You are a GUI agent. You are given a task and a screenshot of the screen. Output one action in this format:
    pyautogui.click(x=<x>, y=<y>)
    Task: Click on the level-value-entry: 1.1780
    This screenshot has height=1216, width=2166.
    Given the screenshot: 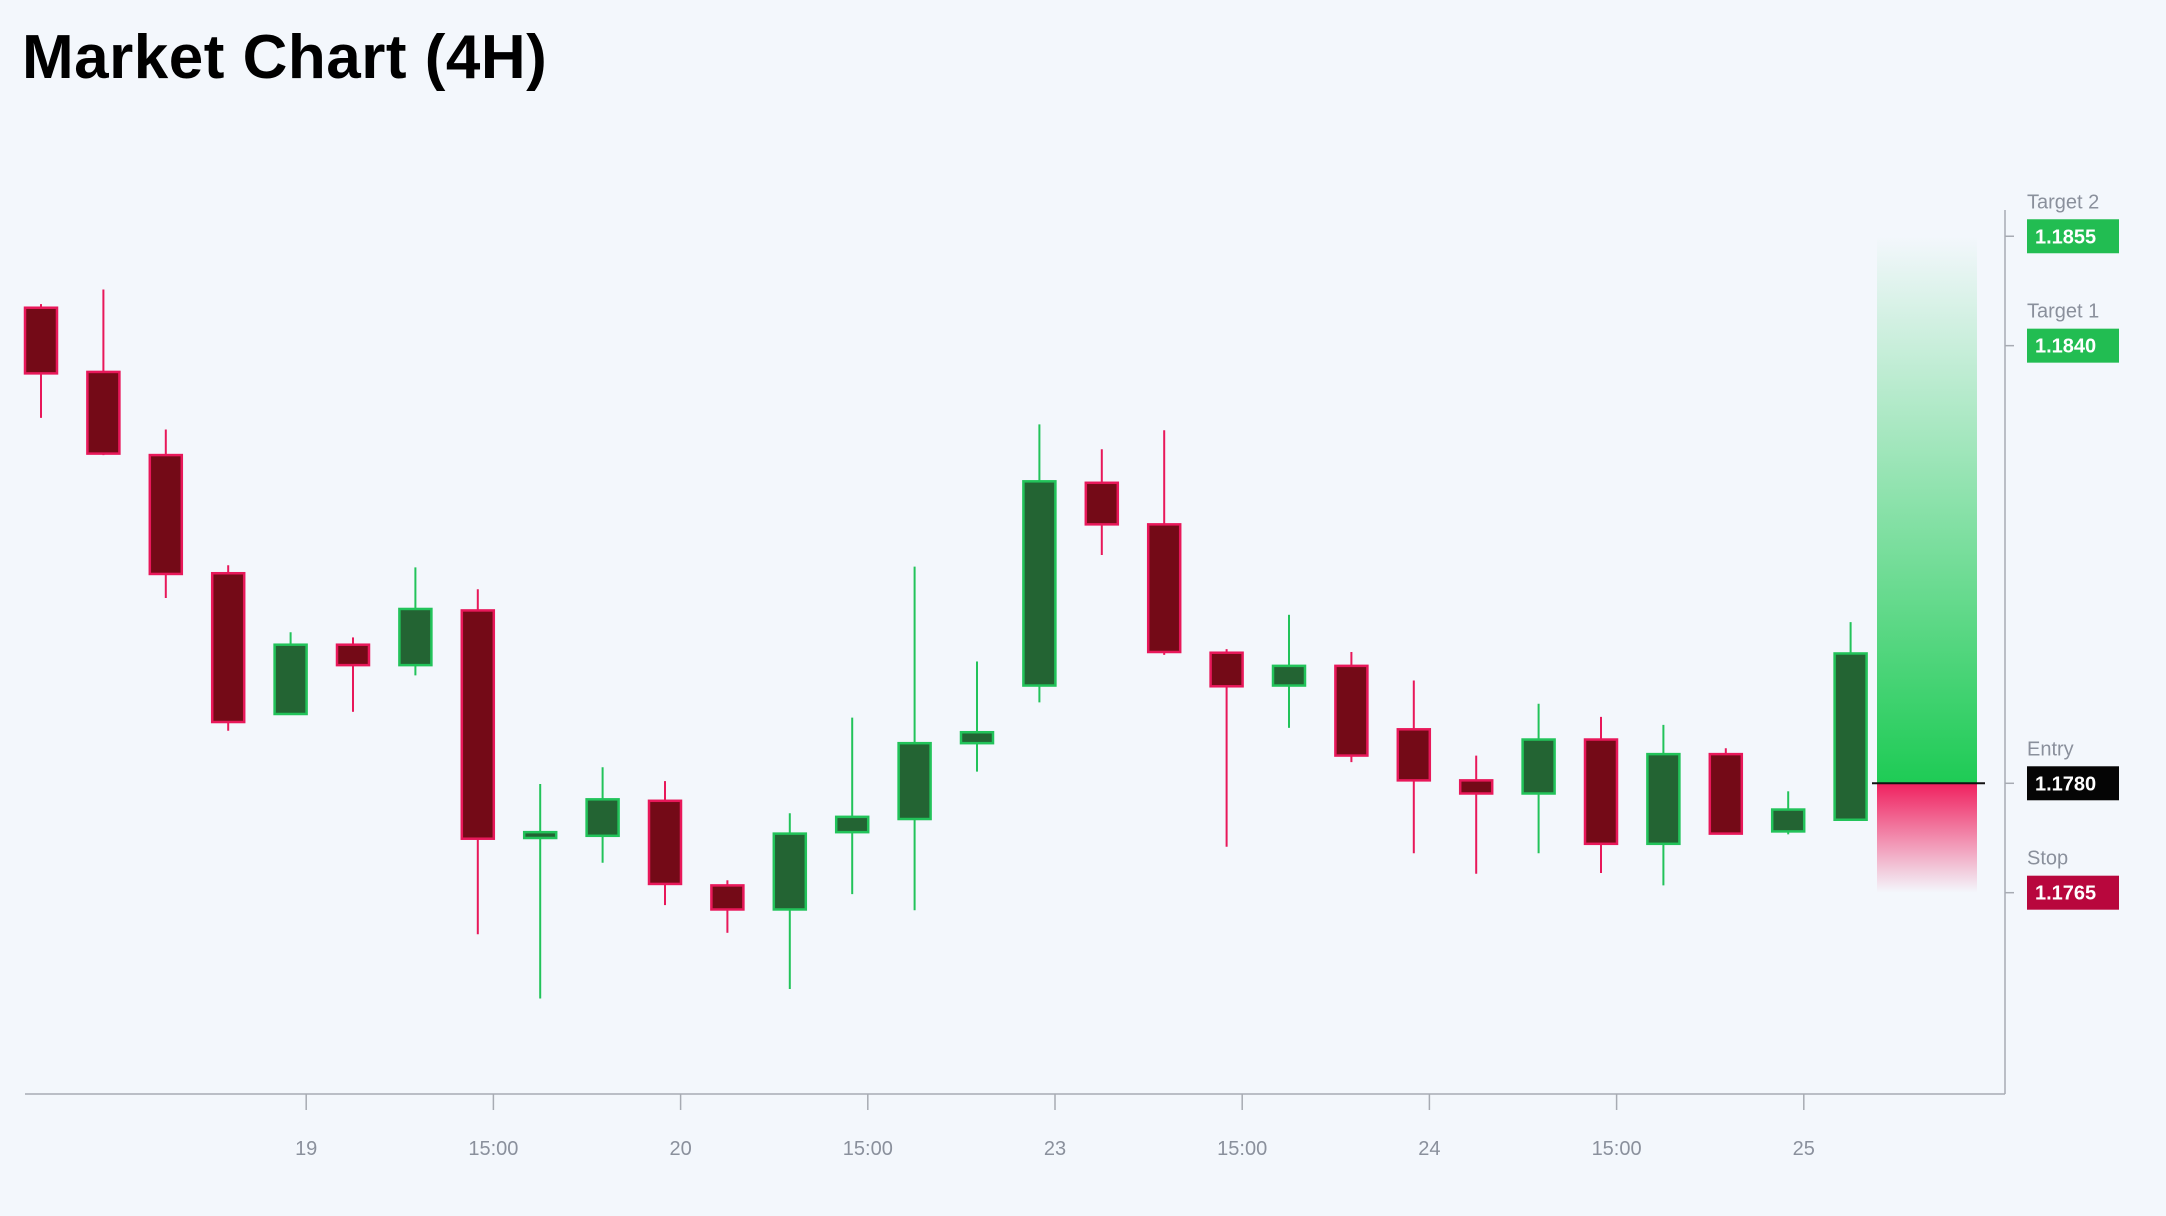 What is the action you would take?
    pyautogui.click(x=2065, y=784)
    